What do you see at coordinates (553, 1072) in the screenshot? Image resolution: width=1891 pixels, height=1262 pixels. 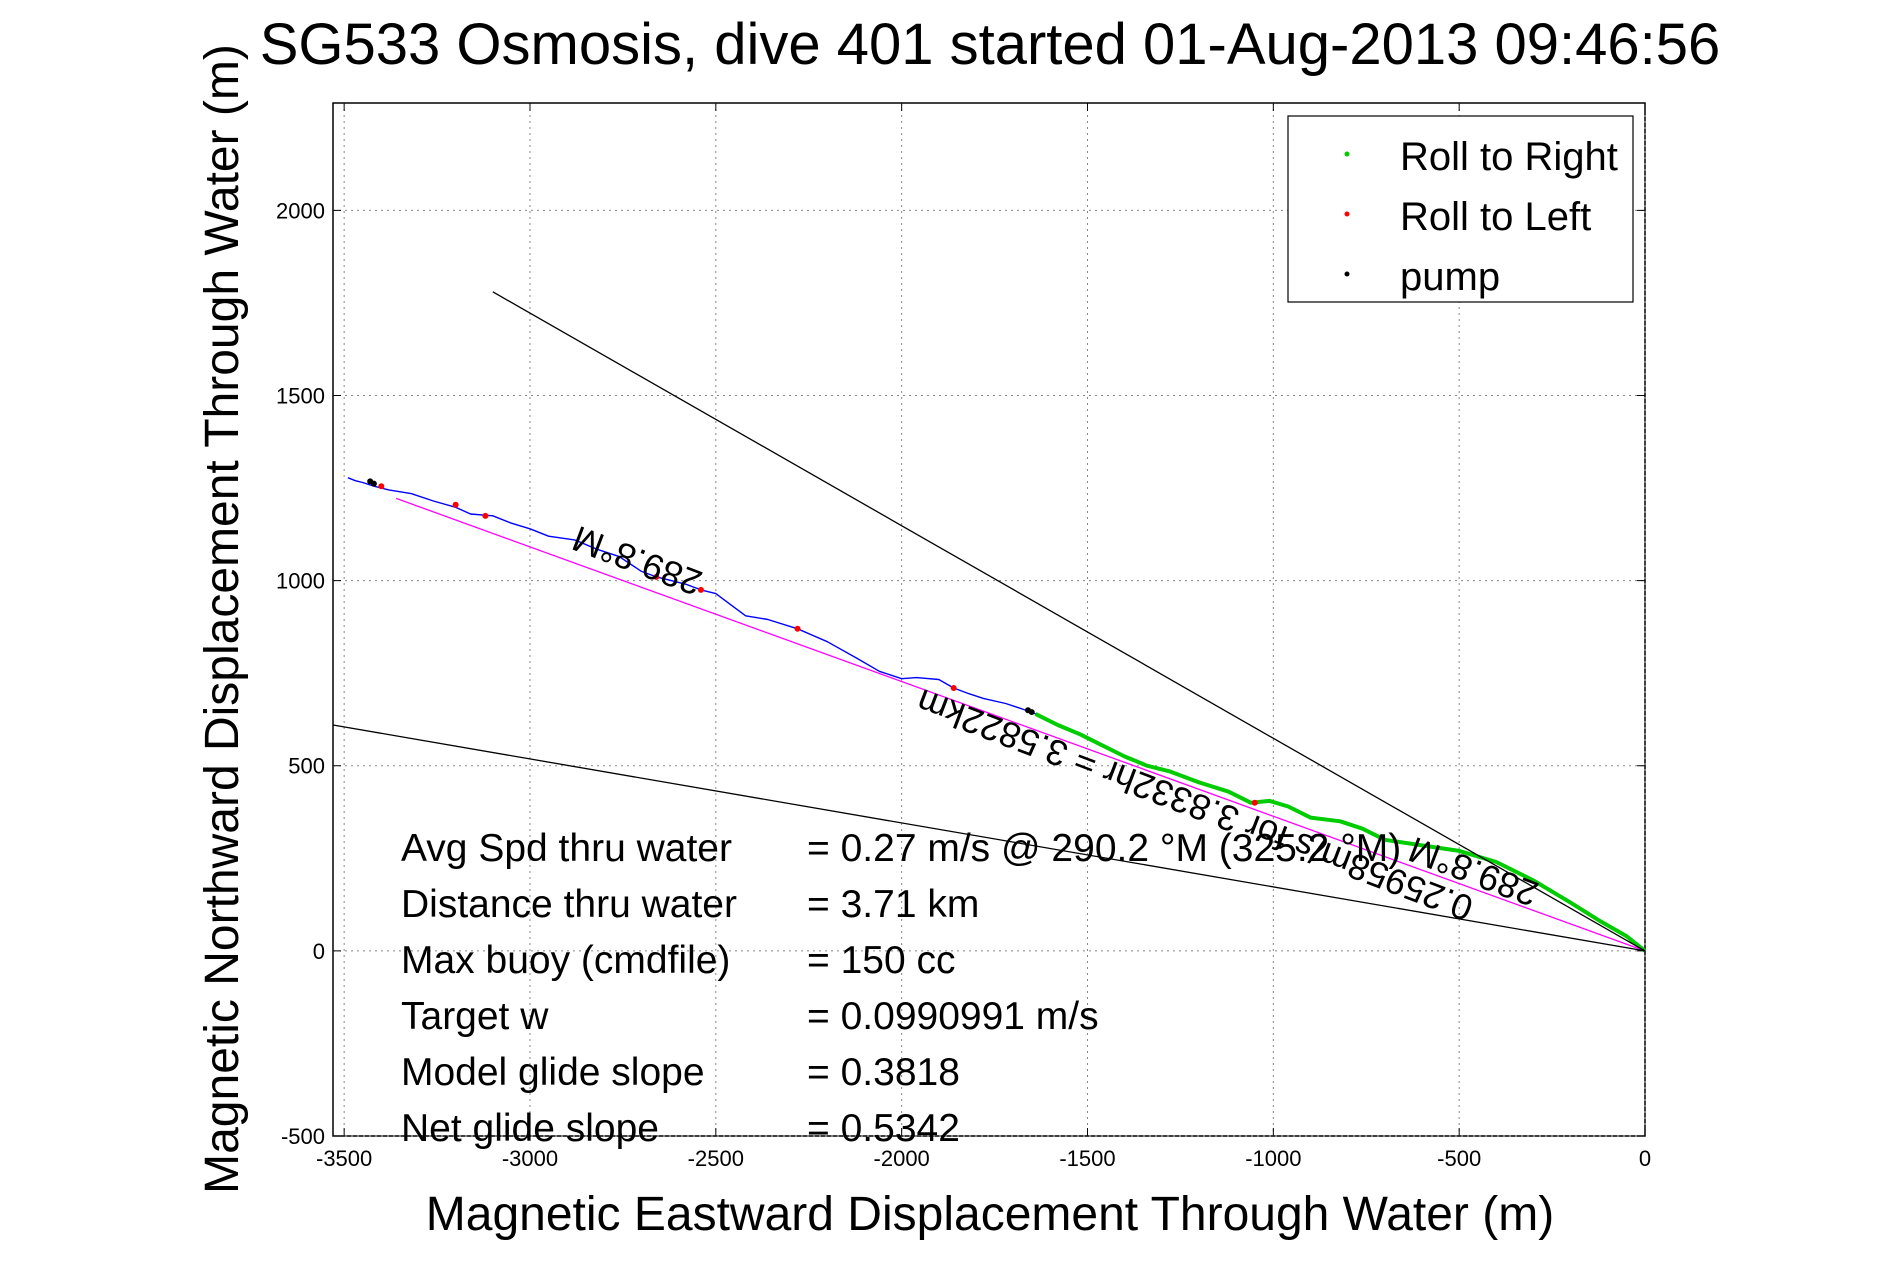 I see `stat-label: Model glide slope` at bounding box center [553, 1072].